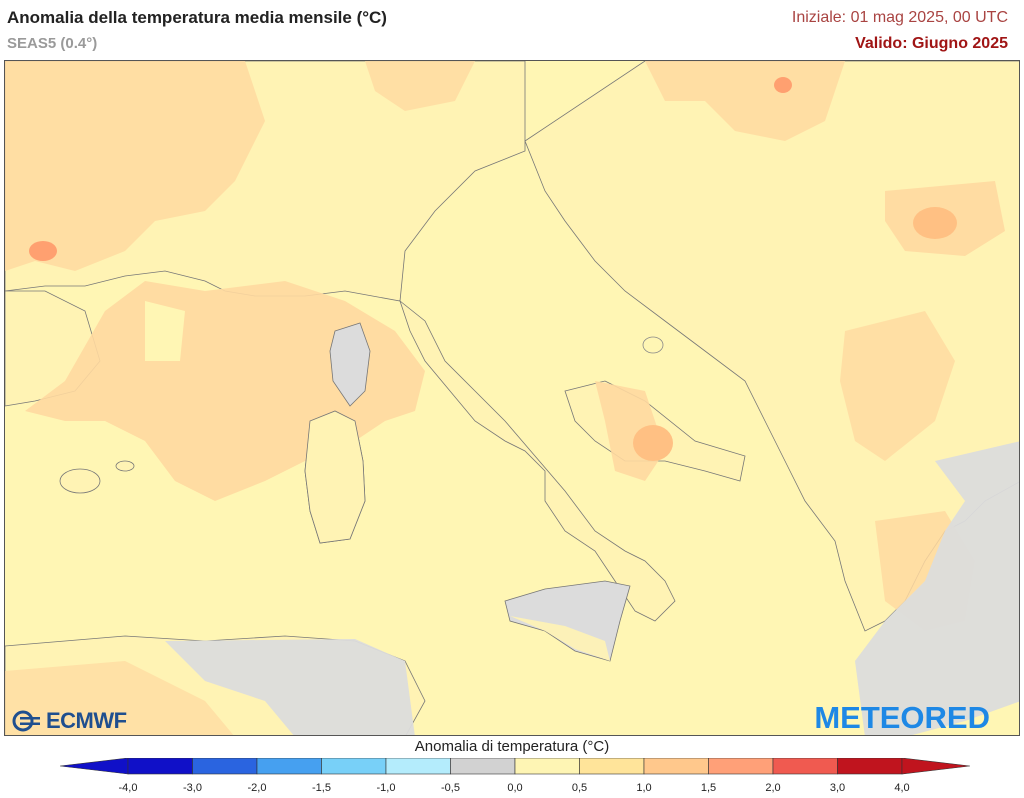  I want to click on colorbar-tick-label: 2,0, so click(773, 788).